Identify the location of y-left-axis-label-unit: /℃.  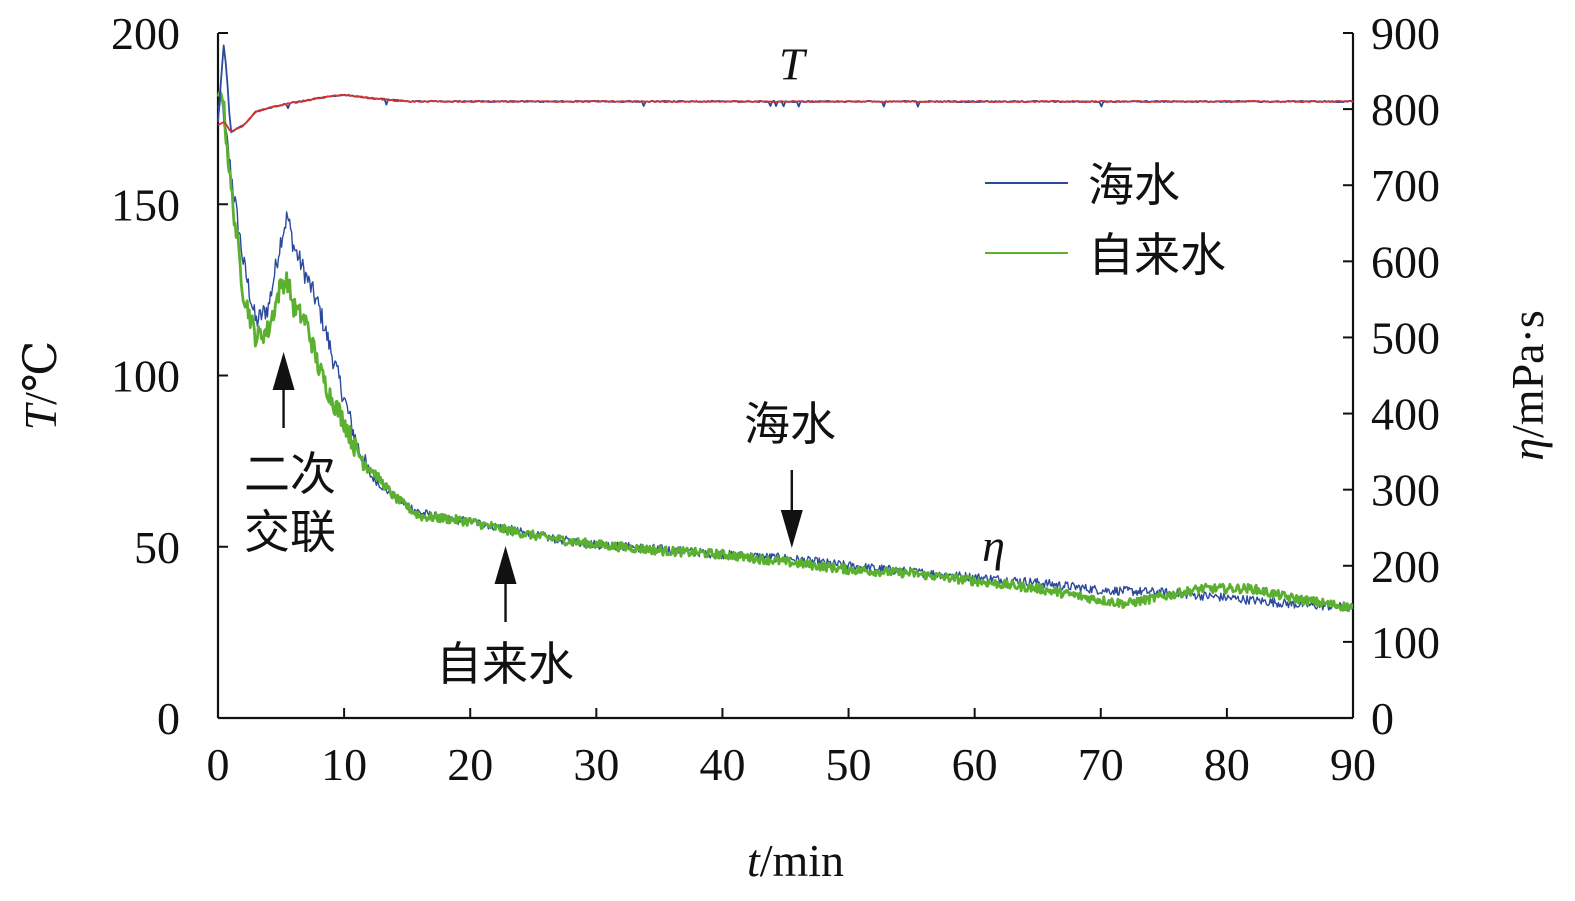
(40, 373).